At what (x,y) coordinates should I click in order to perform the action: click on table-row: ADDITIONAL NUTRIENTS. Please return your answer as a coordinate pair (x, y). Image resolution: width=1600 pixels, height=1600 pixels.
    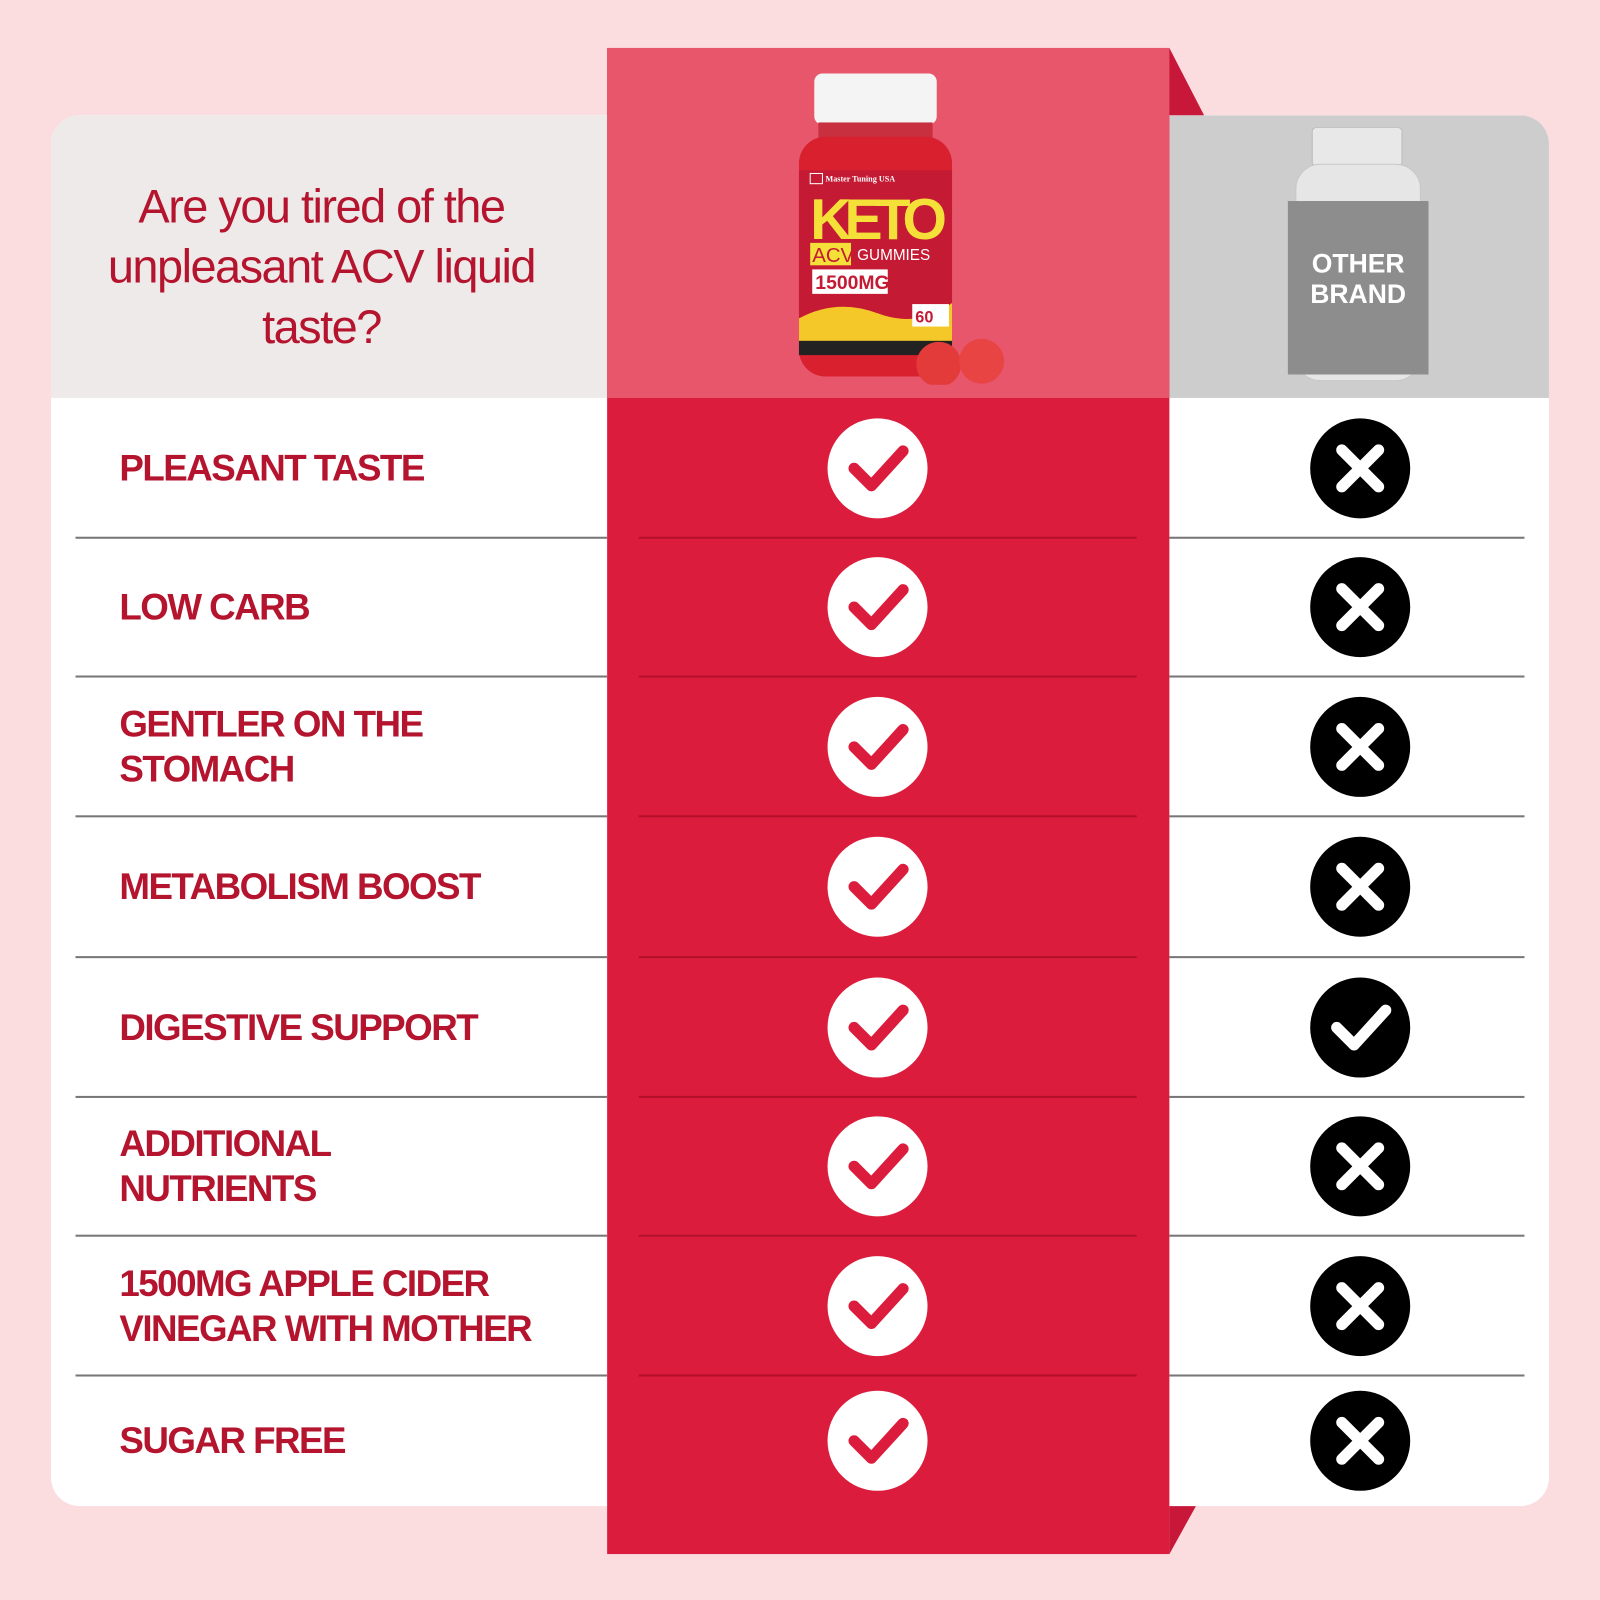
    Looking at the image, I should click on (800, 1167).